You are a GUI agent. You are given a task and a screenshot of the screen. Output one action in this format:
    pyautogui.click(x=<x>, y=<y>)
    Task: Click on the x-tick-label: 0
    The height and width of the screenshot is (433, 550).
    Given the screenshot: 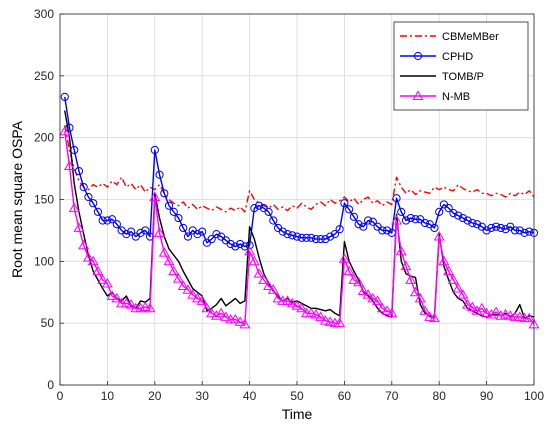 What is the action you would take?
    pyautogui.click(x=60, y=396)
    